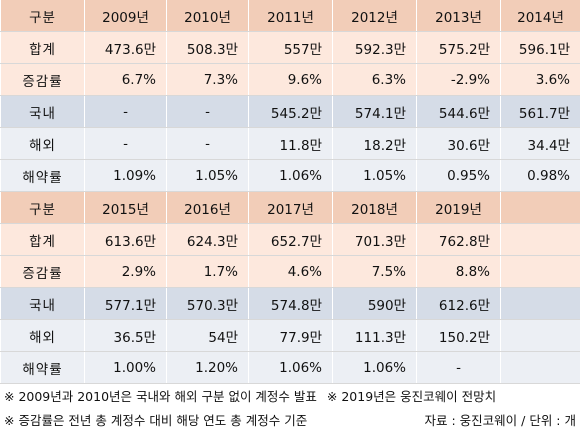 This screenshot has height=434, width=580. What do you see at coordinates (374, 111) in the screenshot?
I see `value-cell: 574.1만` at bounding box center [374, 111].